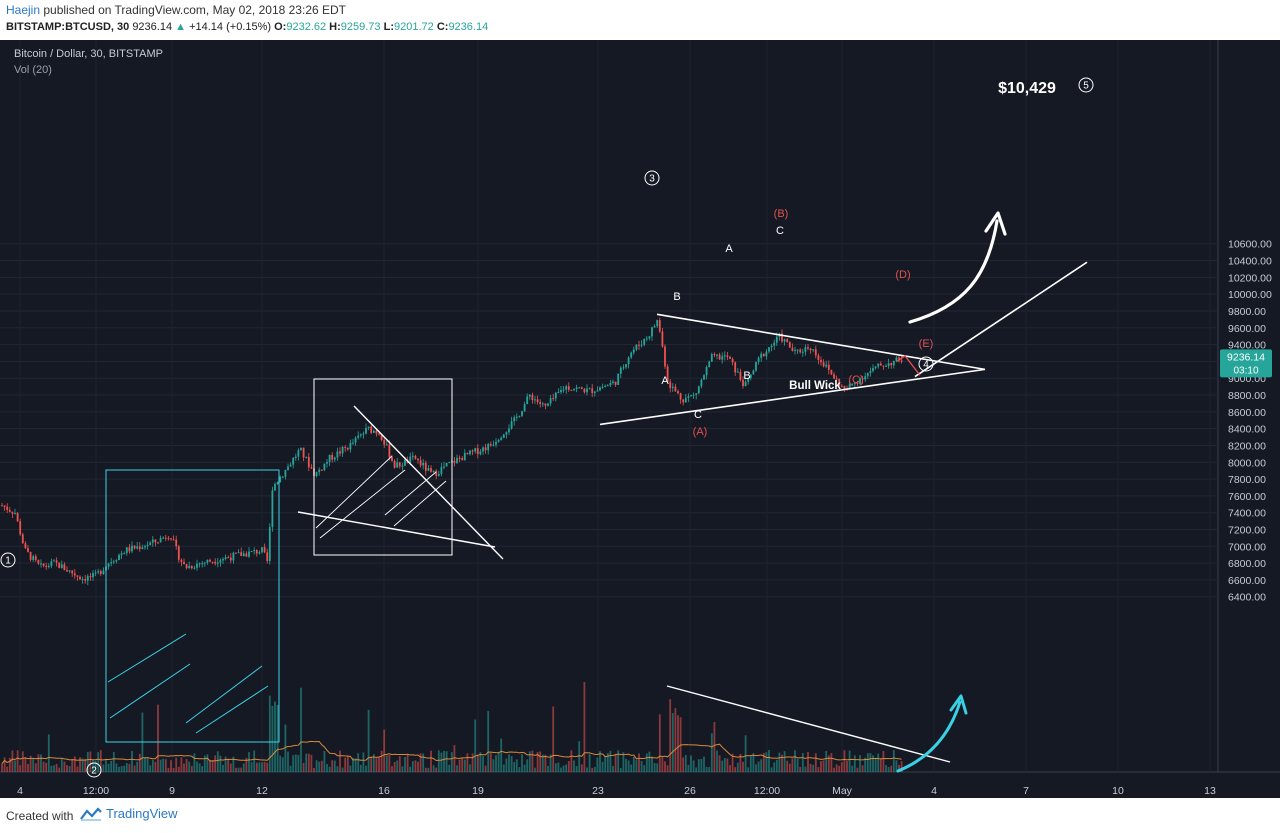  I want to click on y-tick-label: 7200.00, so click(1247, 531).